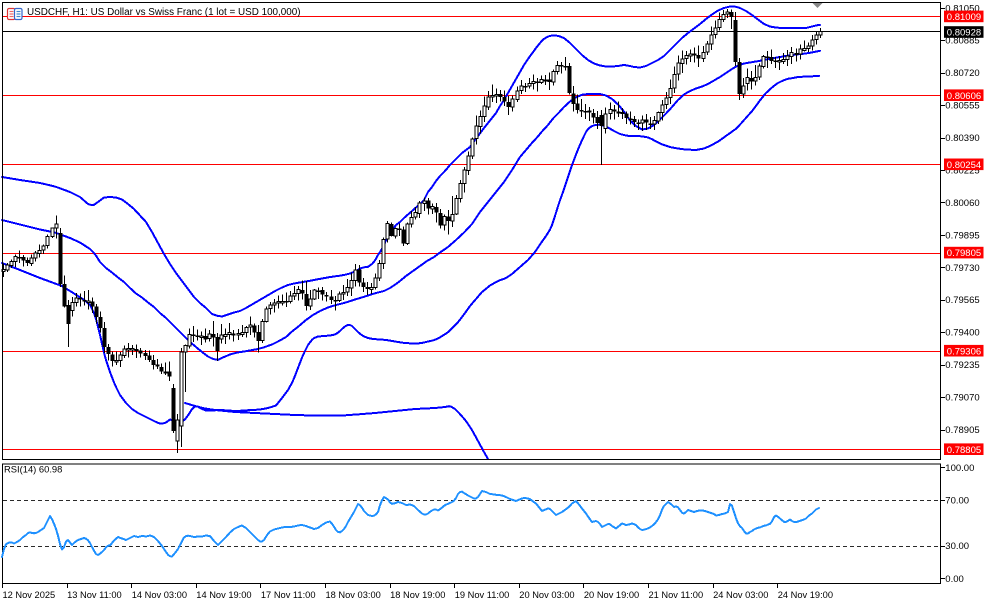  Describe the element at coordinates (964, 351) in the screenshot. I see `svg-text: 0.79306` at that location.